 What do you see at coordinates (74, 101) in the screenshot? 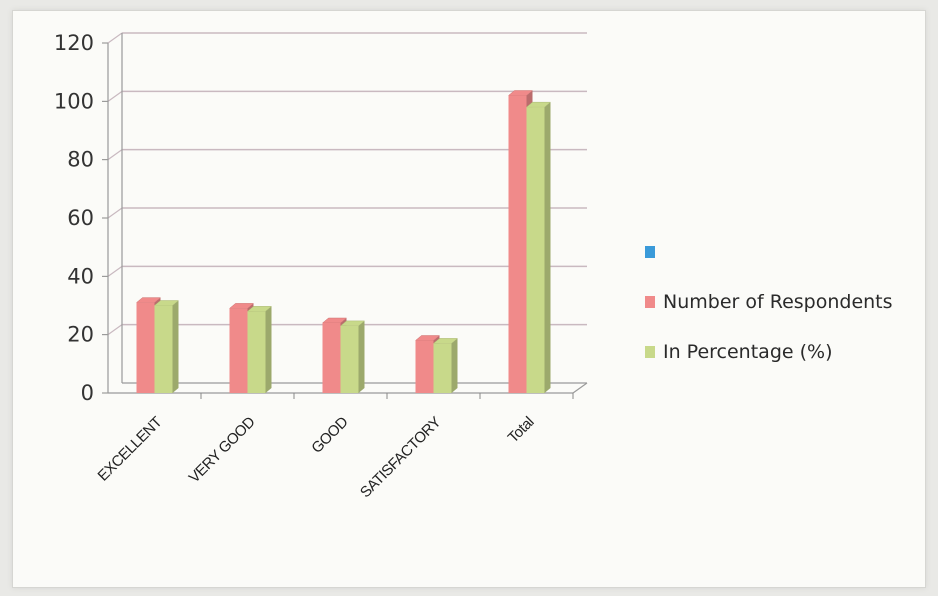
I see `y-tick-label: 100` at bounding box center [74, 101].